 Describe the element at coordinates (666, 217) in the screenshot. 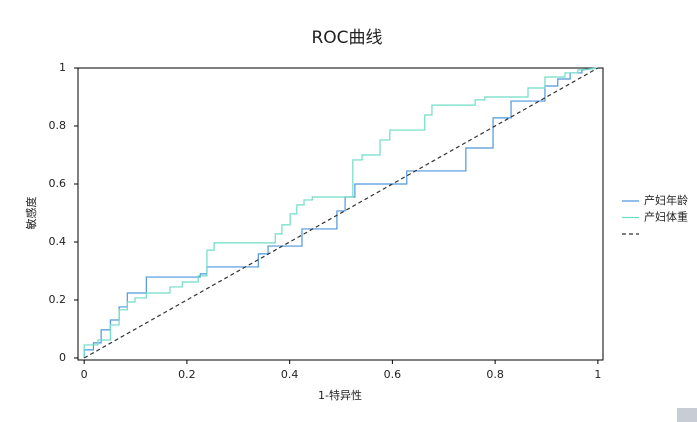

I see `legend-label: 产妇体重` at that location.